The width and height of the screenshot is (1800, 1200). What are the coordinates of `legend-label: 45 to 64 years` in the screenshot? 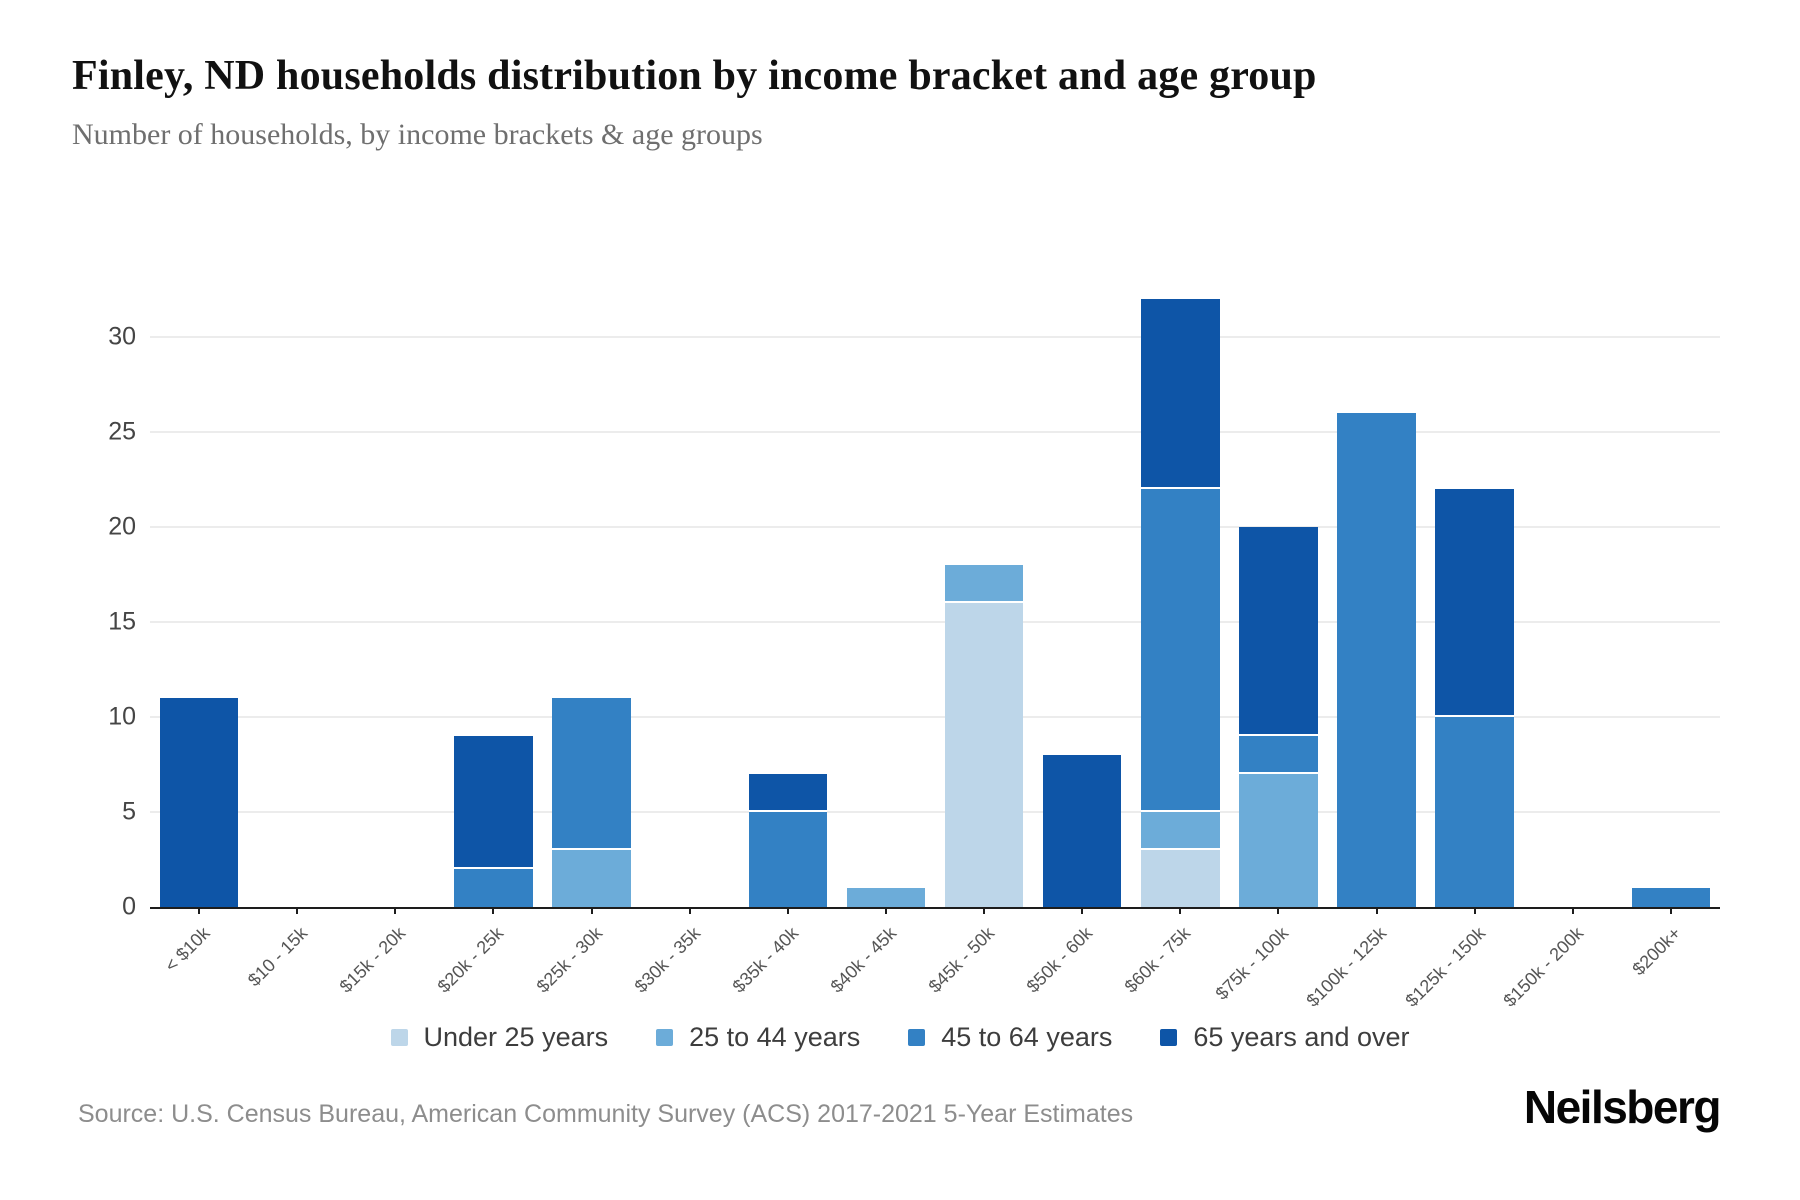 It's located at (1027, 1037).